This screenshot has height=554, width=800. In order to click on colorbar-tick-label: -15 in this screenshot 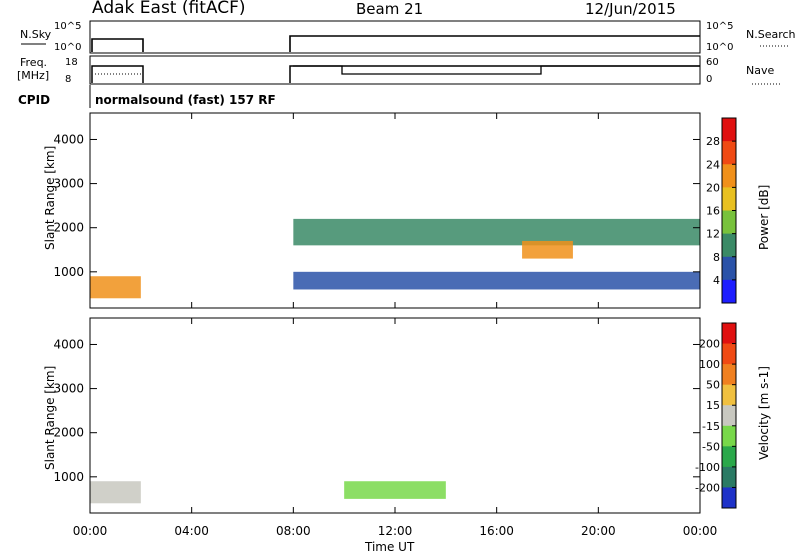, I will do `click(711, 426)`.